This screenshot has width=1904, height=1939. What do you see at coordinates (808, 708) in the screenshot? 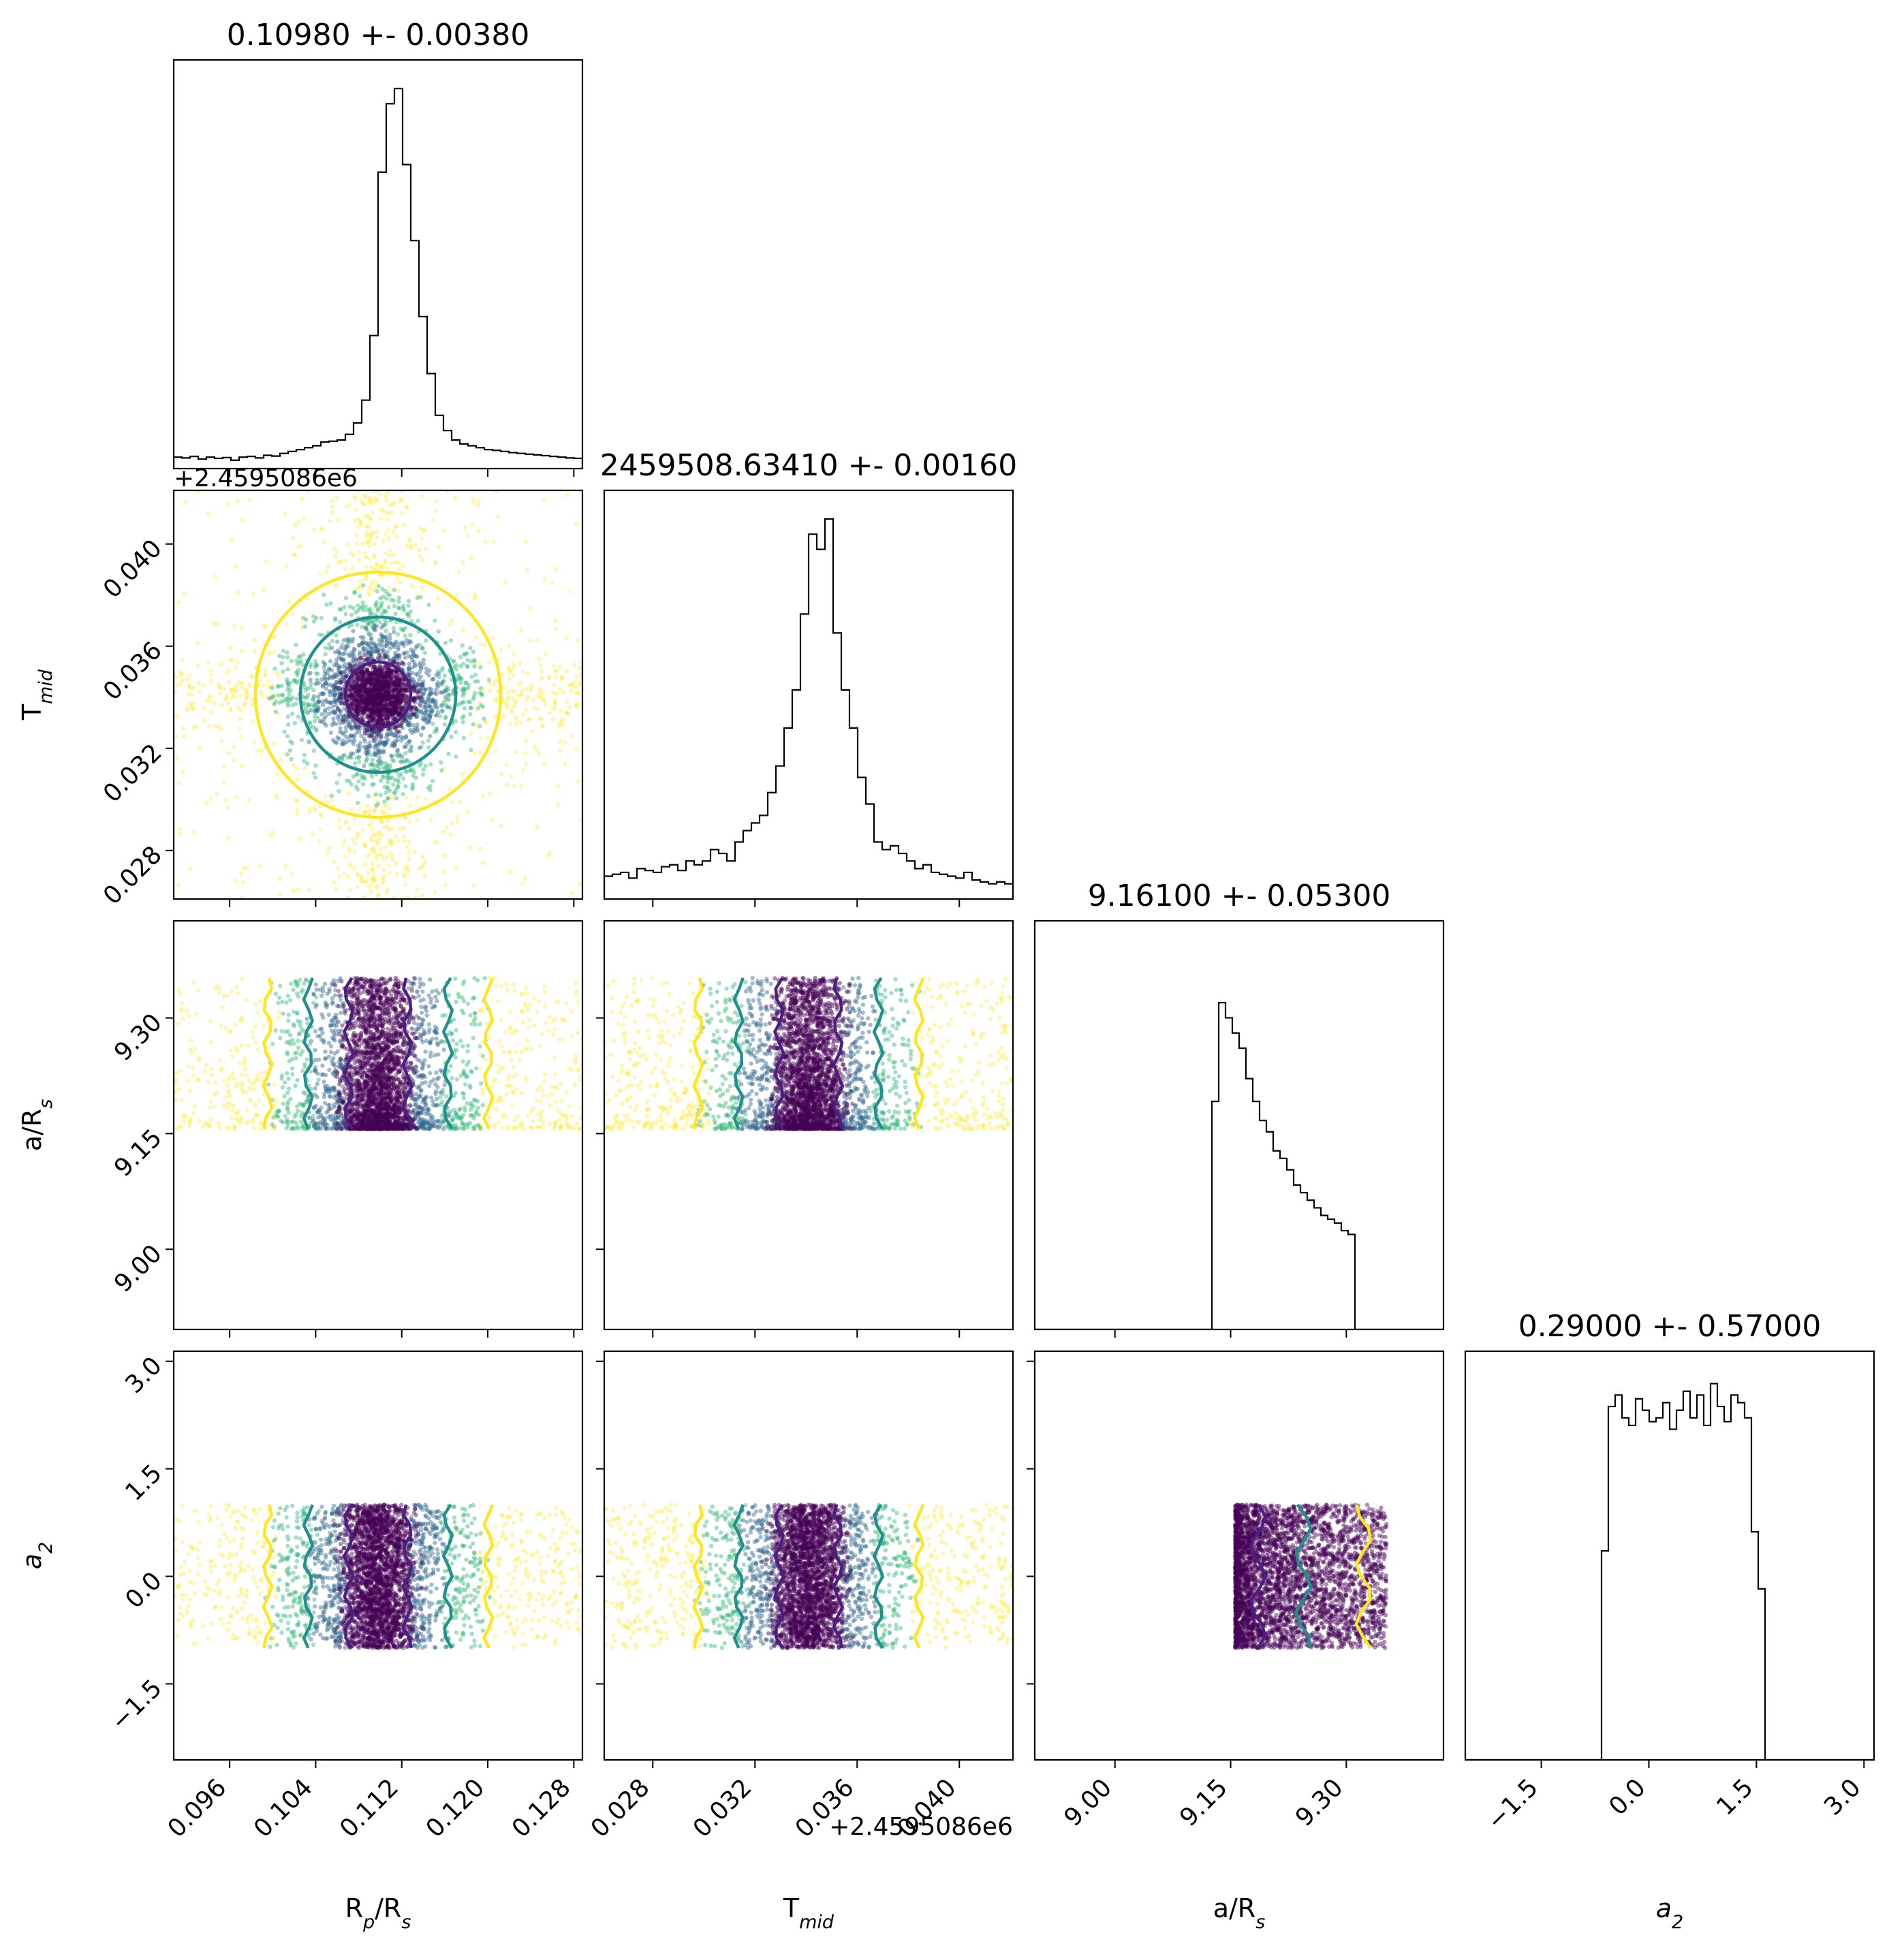
I see `histogram-tmid` at bounding box center [808, 708].